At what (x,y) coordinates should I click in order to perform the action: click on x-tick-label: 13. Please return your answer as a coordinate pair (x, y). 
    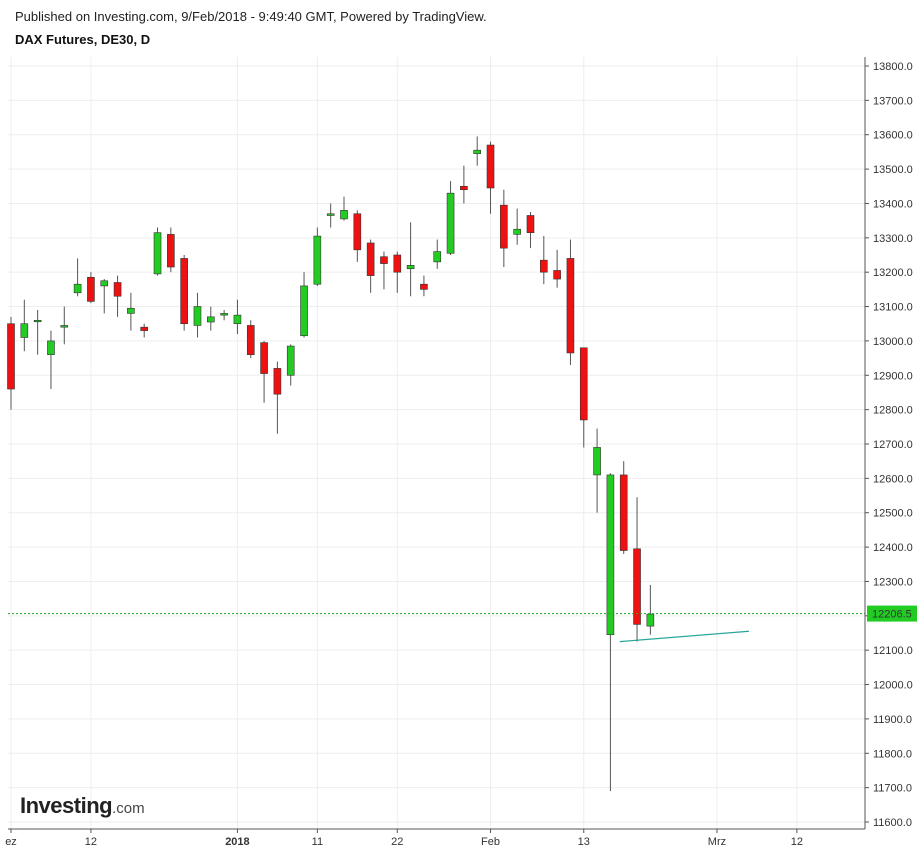
    Looking at the image, I should click on (584, 842).